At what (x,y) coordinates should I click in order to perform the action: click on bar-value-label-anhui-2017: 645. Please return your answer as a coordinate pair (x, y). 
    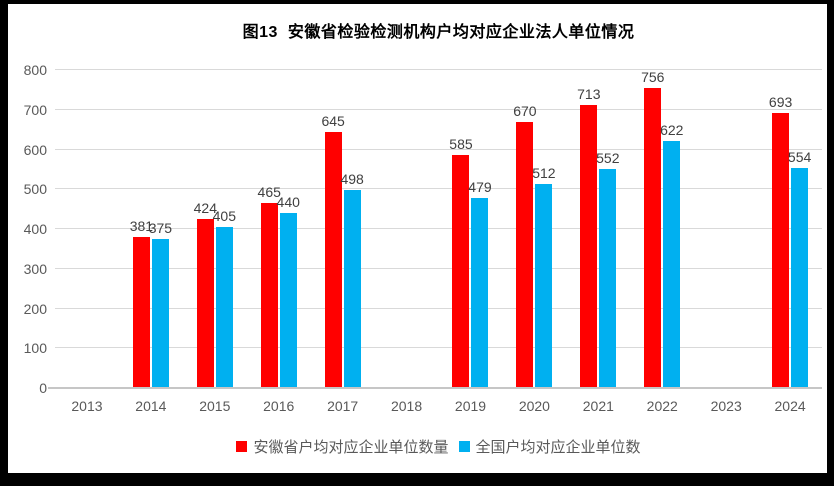
    Looking at the image, I should click on (333, 120).